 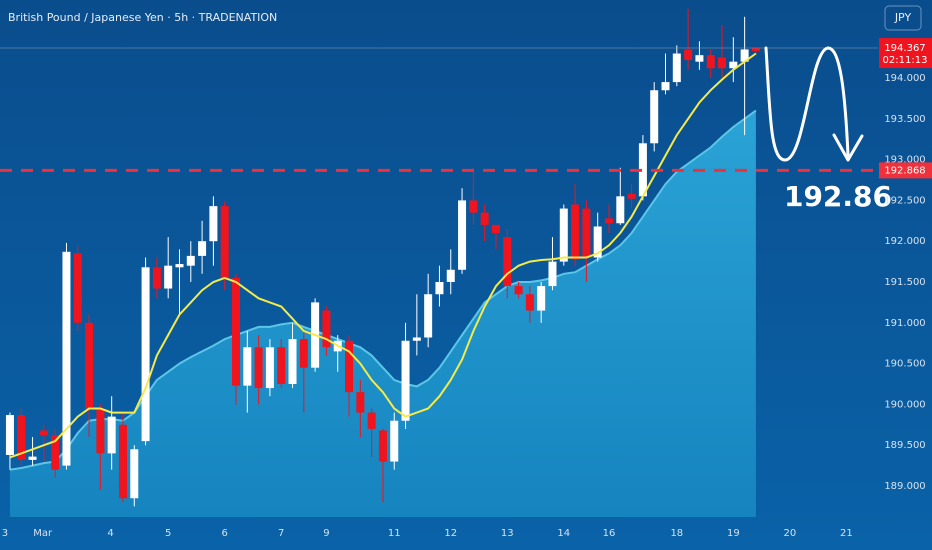 I want to click on y-tick-label: 190.500, so click(x=904, y=364).